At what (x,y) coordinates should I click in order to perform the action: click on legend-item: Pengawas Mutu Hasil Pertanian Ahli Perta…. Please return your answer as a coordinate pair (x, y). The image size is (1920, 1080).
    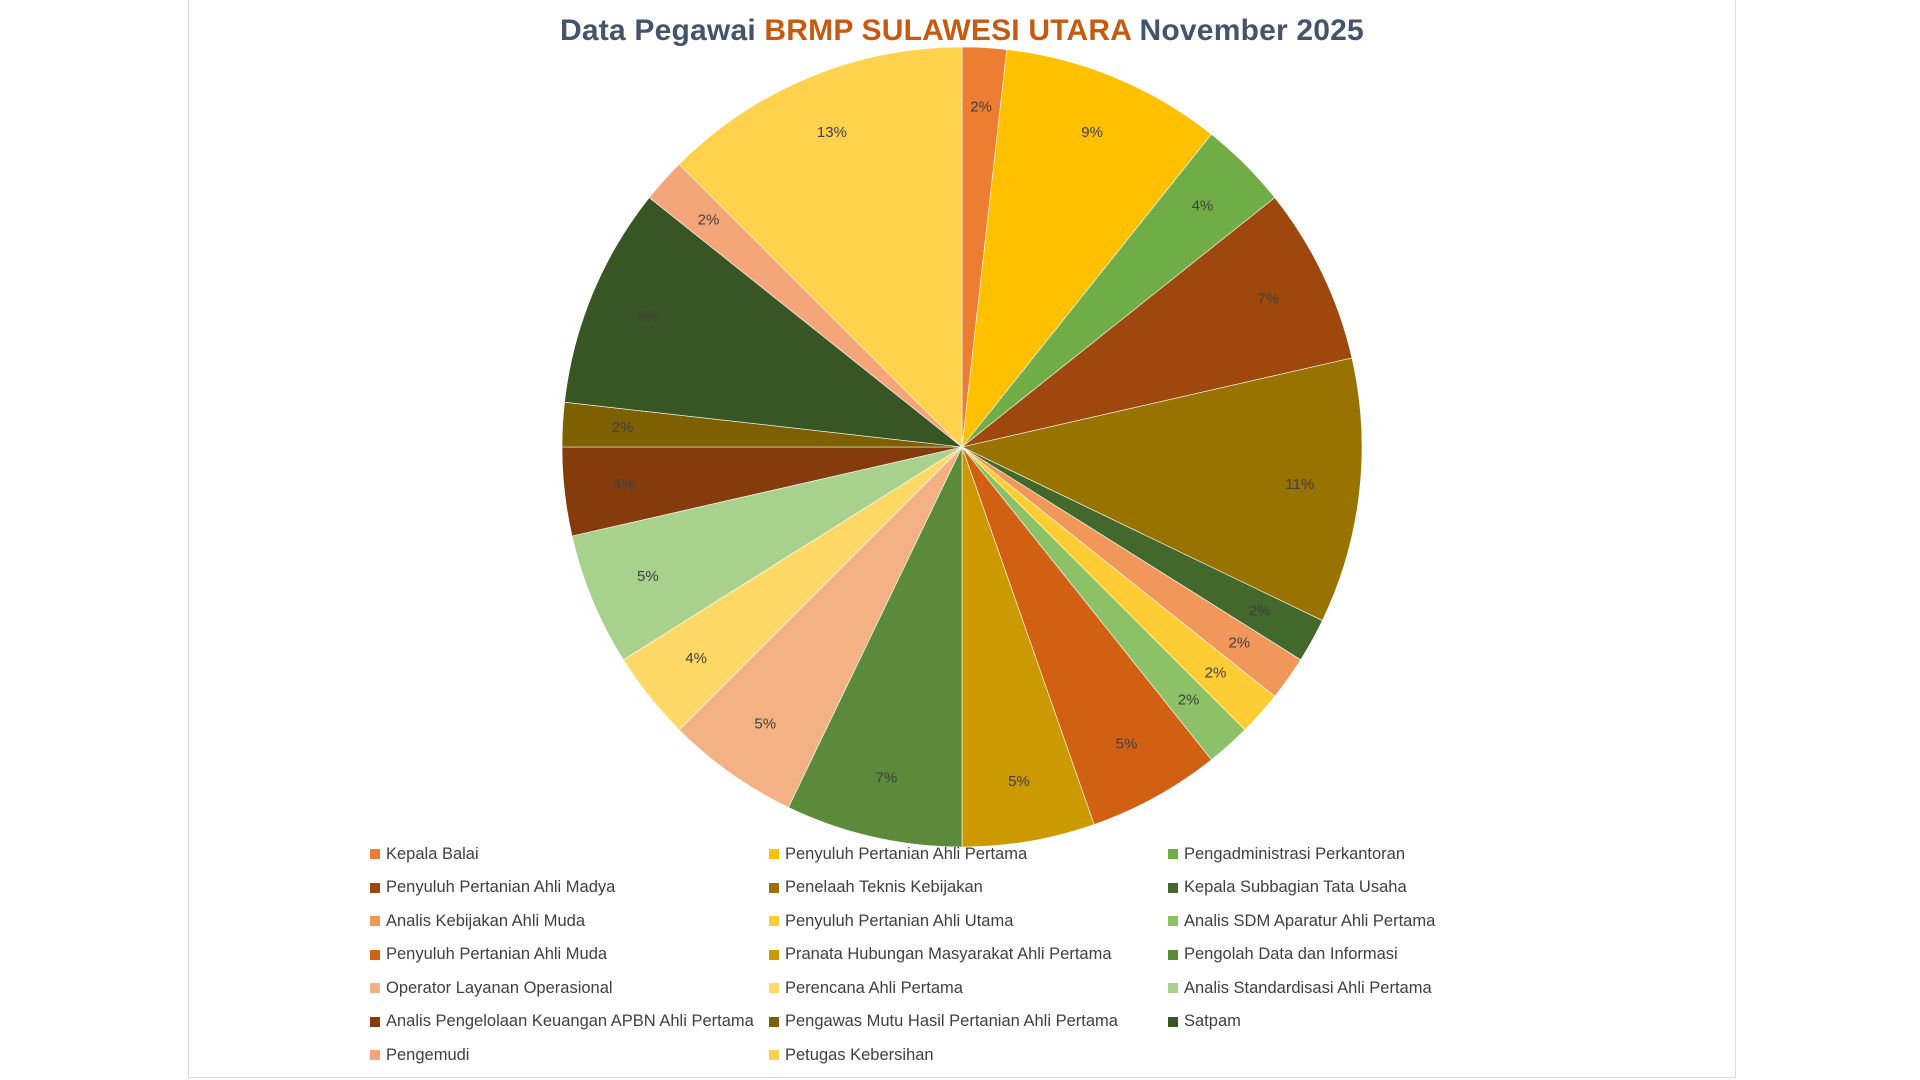
    Looking at the image, I should click on (968, 1022).